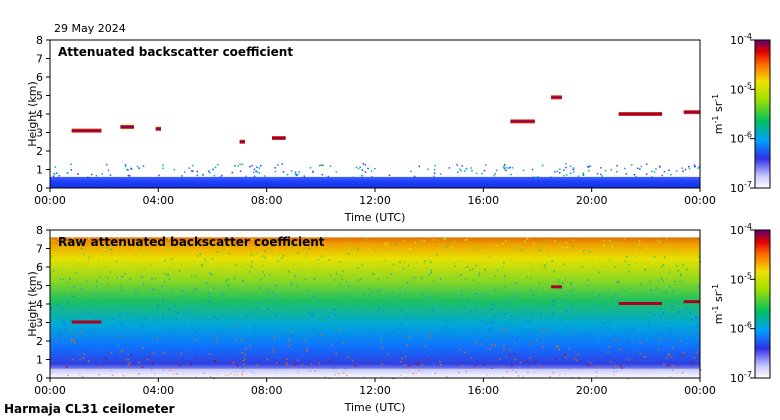 The height and width of the screenshot is (420, 780). Describe the element at coordinates (50, 200) in the screenshot. I see `x-tick-label: 00:00` at that location.